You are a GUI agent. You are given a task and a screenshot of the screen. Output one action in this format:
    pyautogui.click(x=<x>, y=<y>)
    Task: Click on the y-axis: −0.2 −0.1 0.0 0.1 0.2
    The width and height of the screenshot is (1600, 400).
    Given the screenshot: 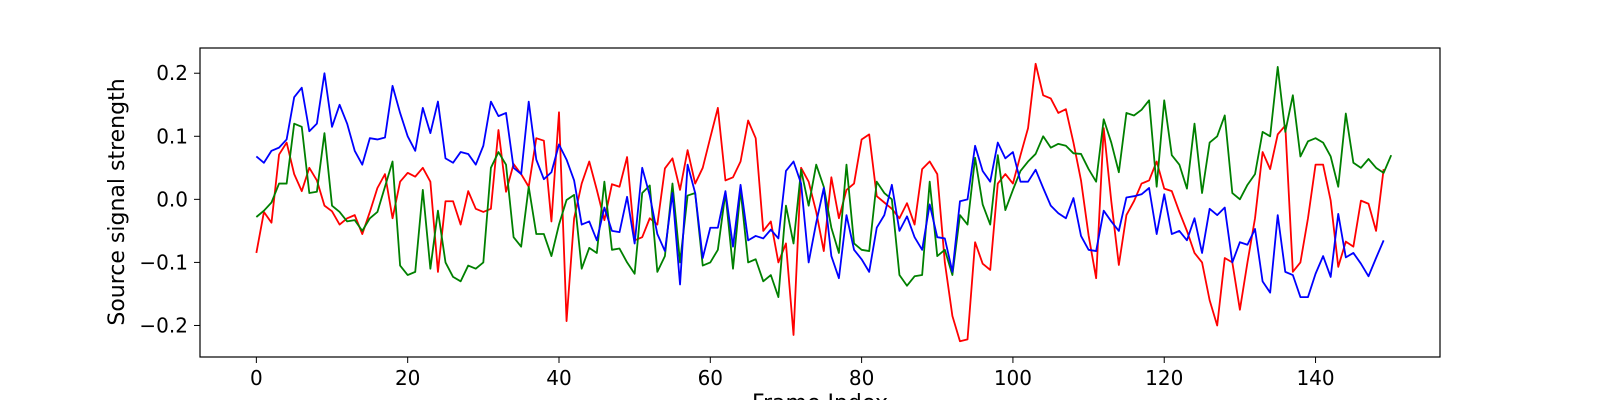 What is the action you would take?
    pyautogui.click(x=169, y=199)
    